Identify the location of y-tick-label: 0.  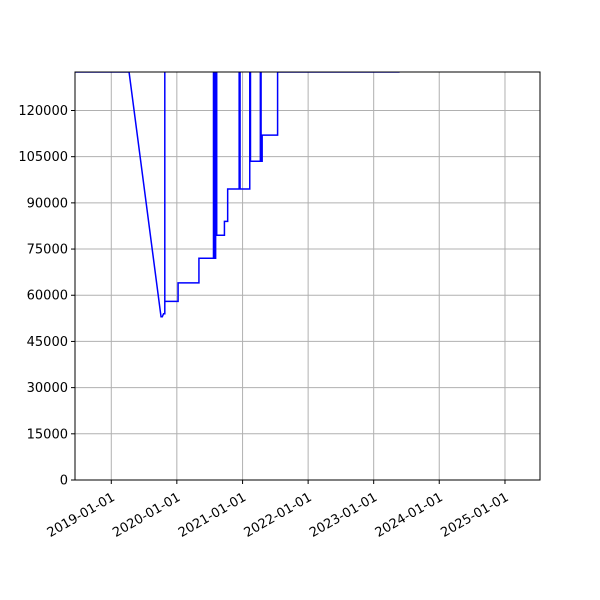
(64, 481).